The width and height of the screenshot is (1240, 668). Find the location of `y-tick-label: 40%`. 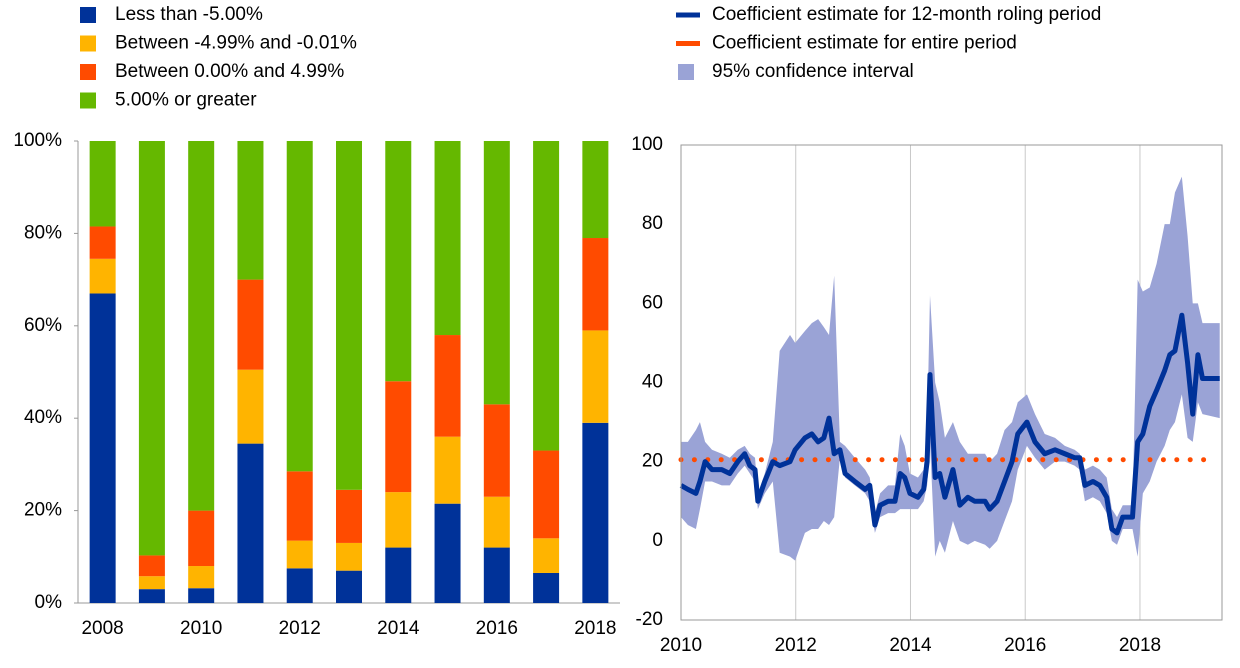

y-tick-label: 40% is located at coordinates (43, 417).